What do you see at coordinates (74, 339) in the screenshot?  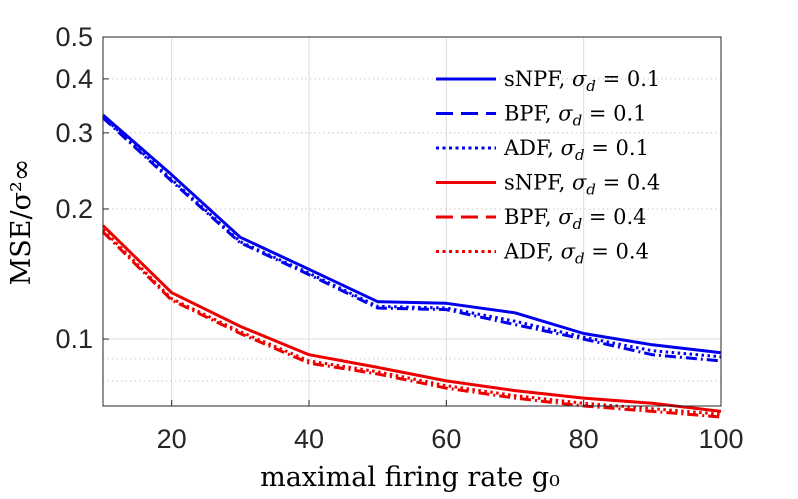 I see `y-tick-label: 0.1` at bounding box center [74, 339].